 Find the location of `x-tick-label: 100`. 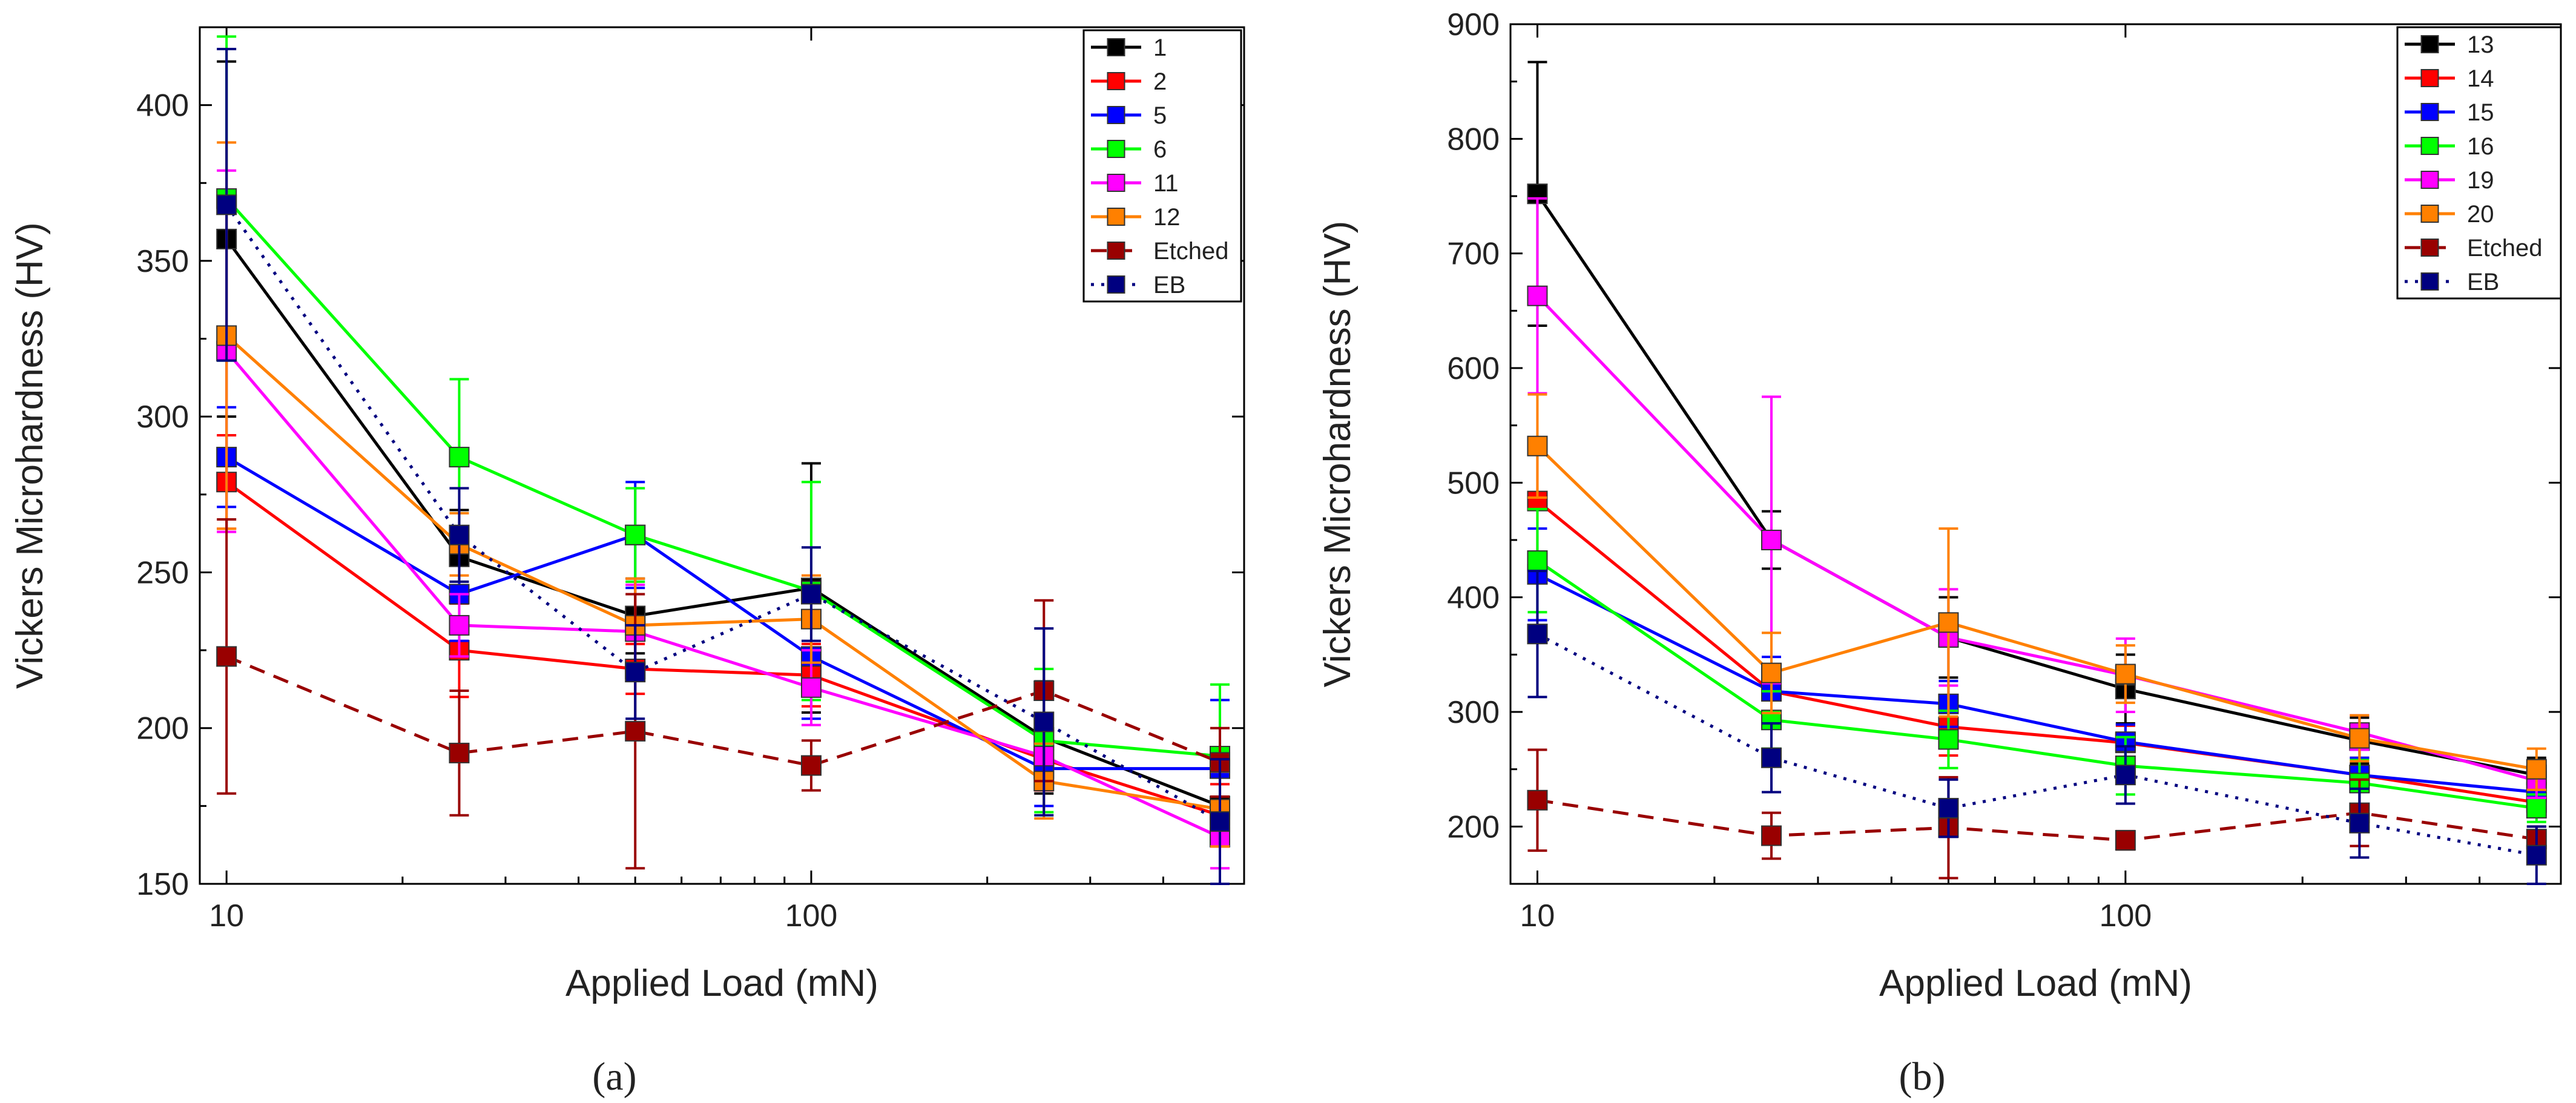

x-tick-label: 100 is located at coordinates (2125, 915).